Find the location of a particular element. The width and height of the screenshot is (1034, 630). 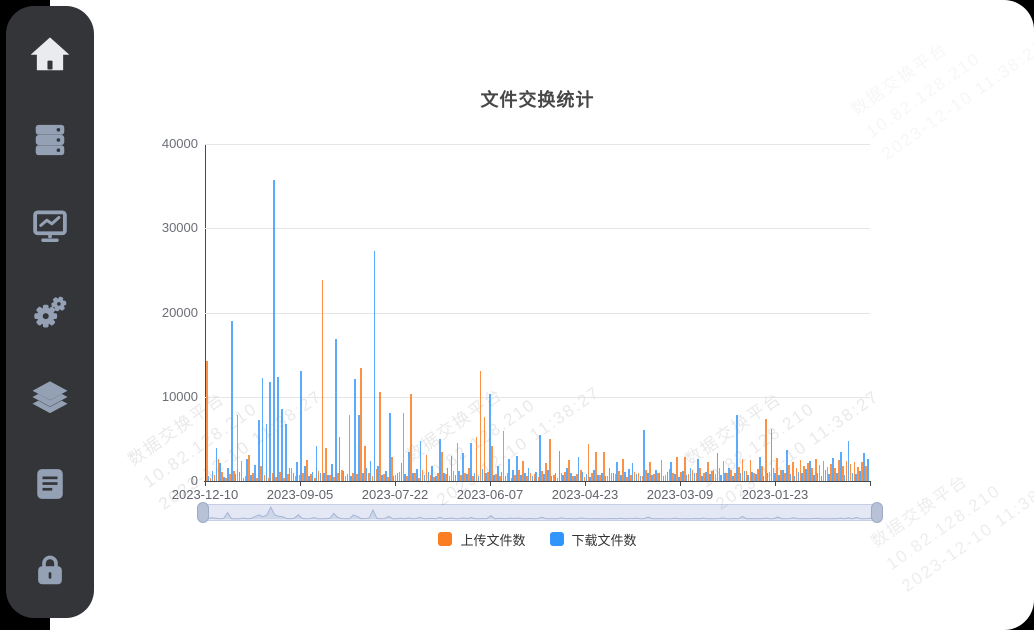

legend-item-download: 下载文件数 is located at coordinates (593, 539).